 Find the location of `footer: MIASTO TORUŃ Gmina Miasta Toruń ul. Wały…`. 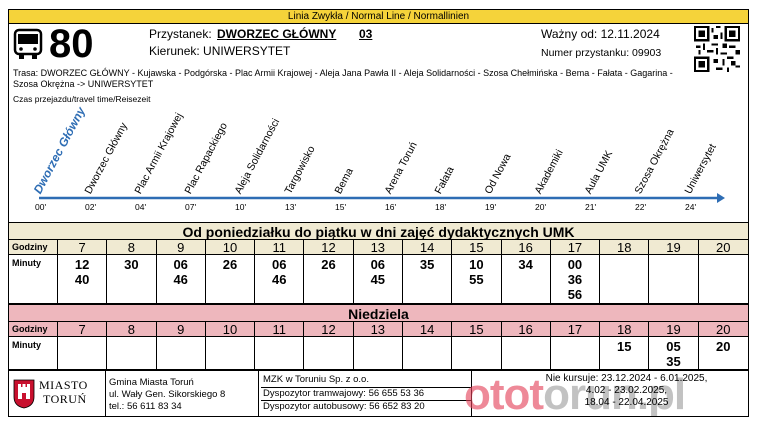

footer: MIASTO TORUŃ Gmina Miasta Toruń ul. Wały… is located at coordinates (378, 393).